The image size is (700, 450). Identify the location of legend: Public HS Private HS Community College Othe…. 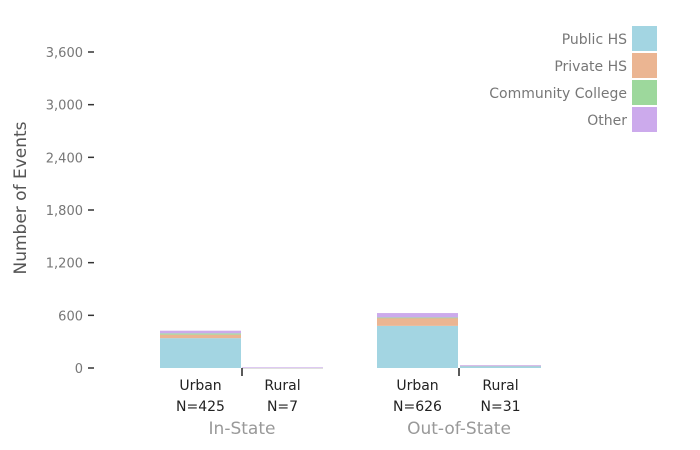
(573, 79).